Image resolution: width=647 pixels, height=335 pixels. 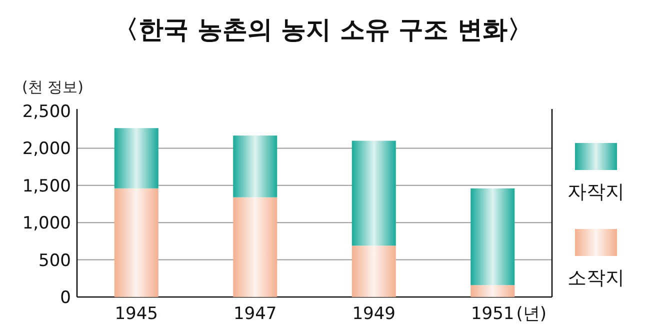 What do you see at coordinates (531, 314) in the screenshot?
I see `x-axis-title: (년)` at bounding box center [531, 314].